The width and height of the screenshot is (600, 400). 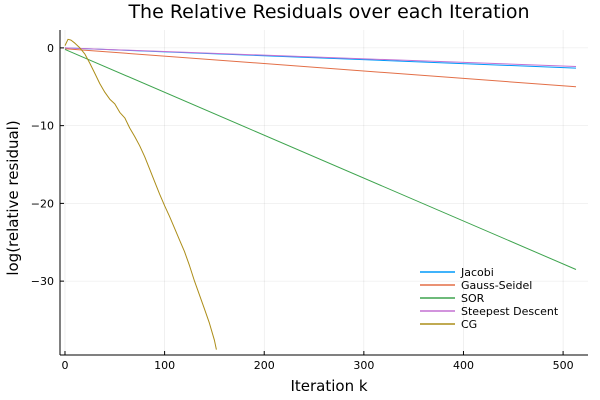 What do you see at coordinates (473, 298) in the screenshot?
I see `legend-label-sor: SOR` at bounding box center [473, 298].